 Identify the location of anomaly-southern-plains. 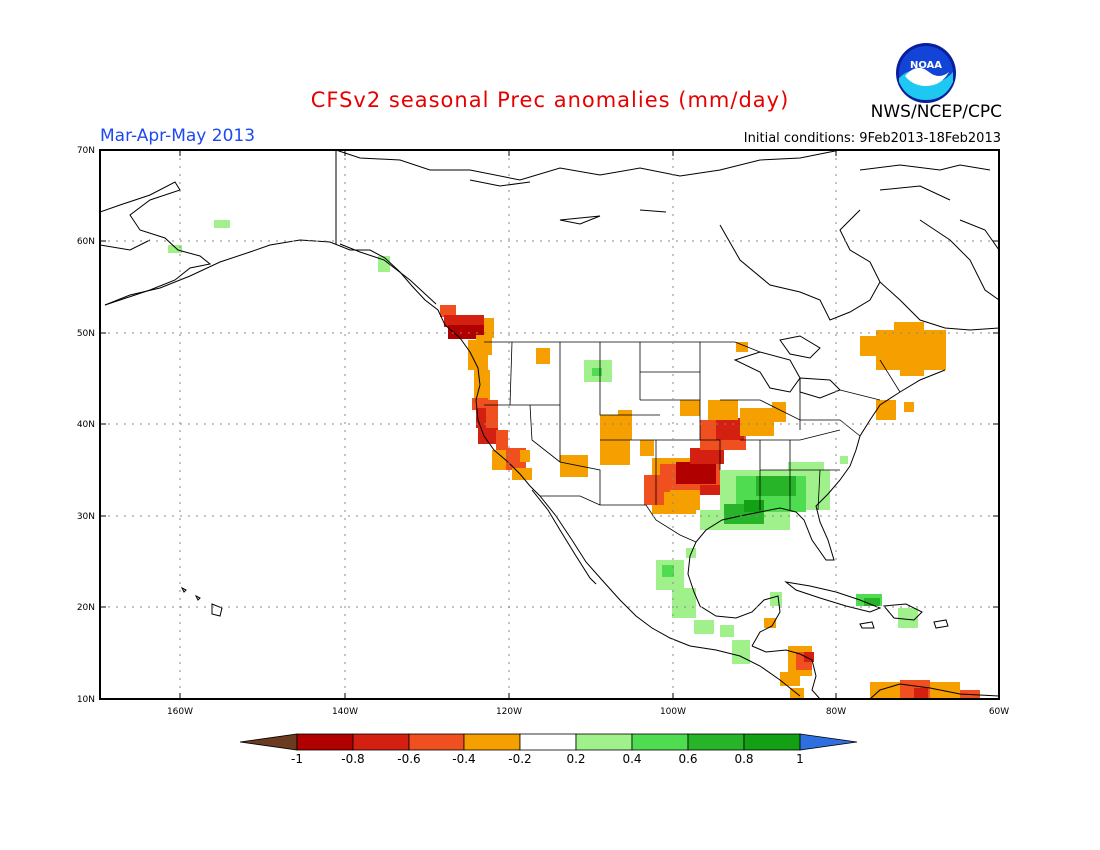
(715, 457).